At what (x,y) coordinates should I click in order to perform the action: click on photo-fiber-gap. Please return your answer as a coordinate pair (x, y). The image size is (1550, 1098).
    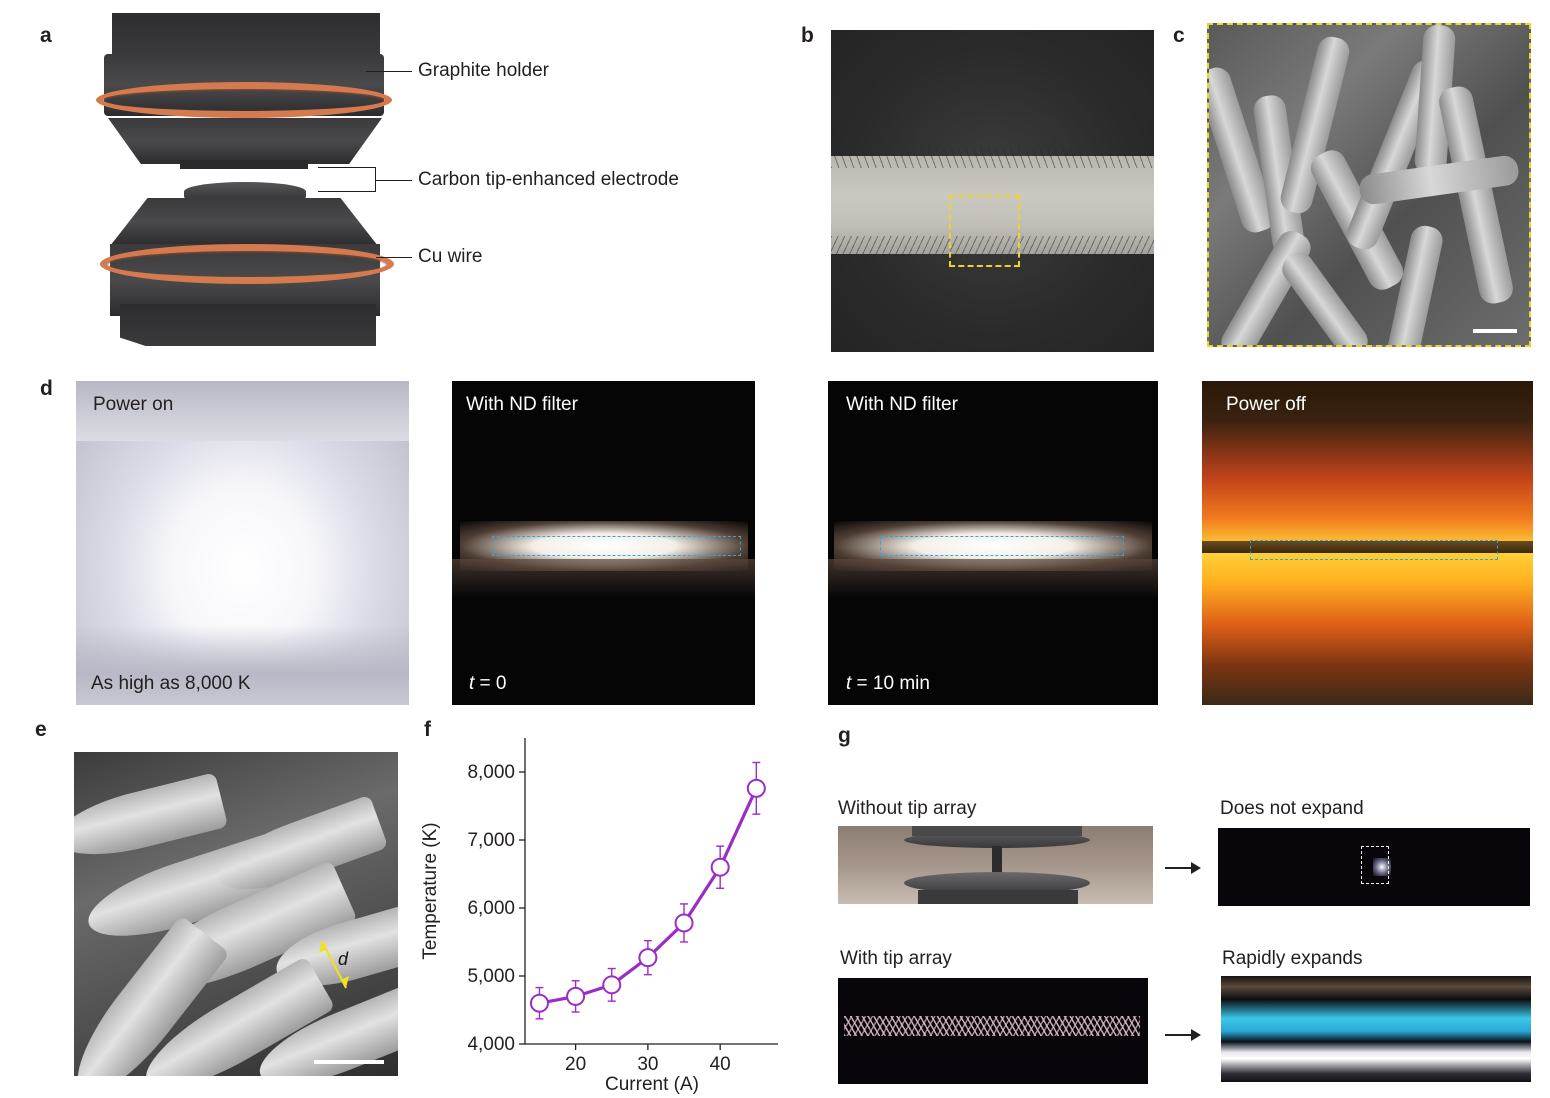
    Looking at the image, I should click on (992, 191).